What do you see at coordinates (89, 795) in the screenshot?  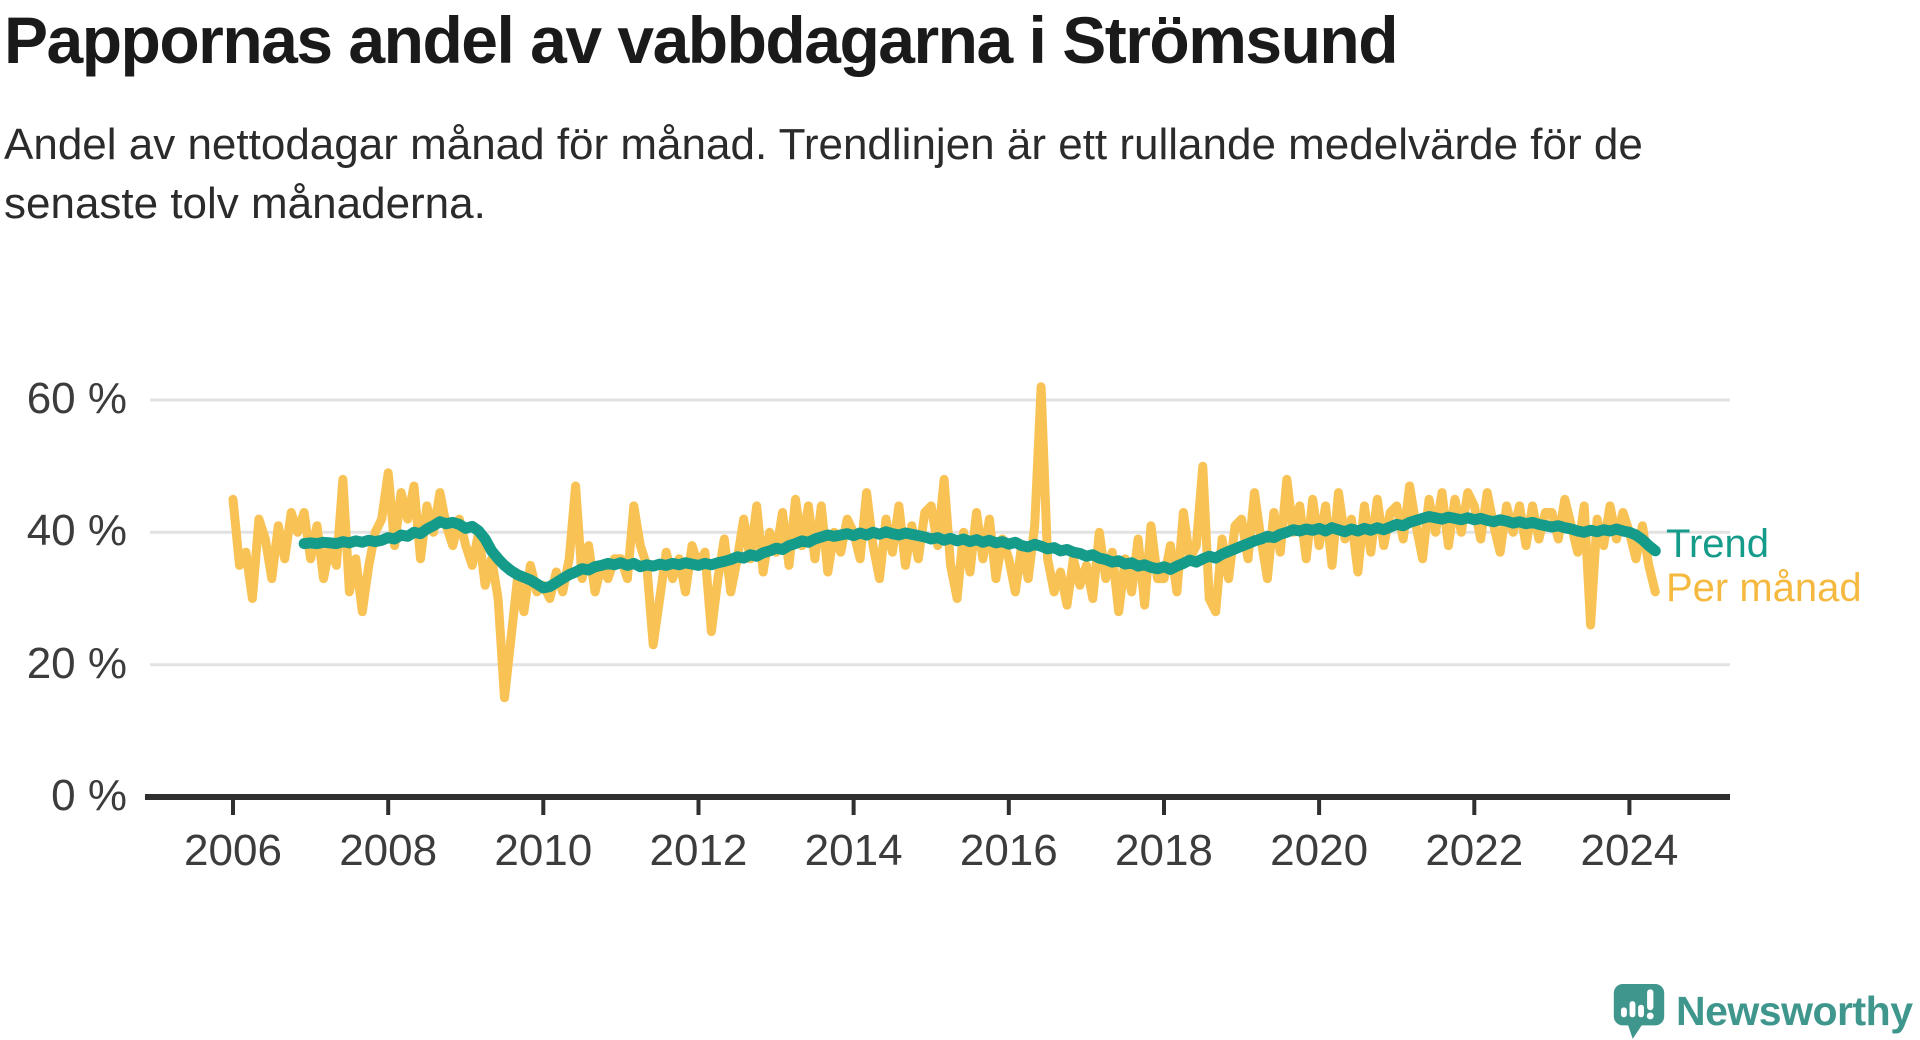 I see `y-tick-label-0pct: 0 %` at bounding box center [89, 795].